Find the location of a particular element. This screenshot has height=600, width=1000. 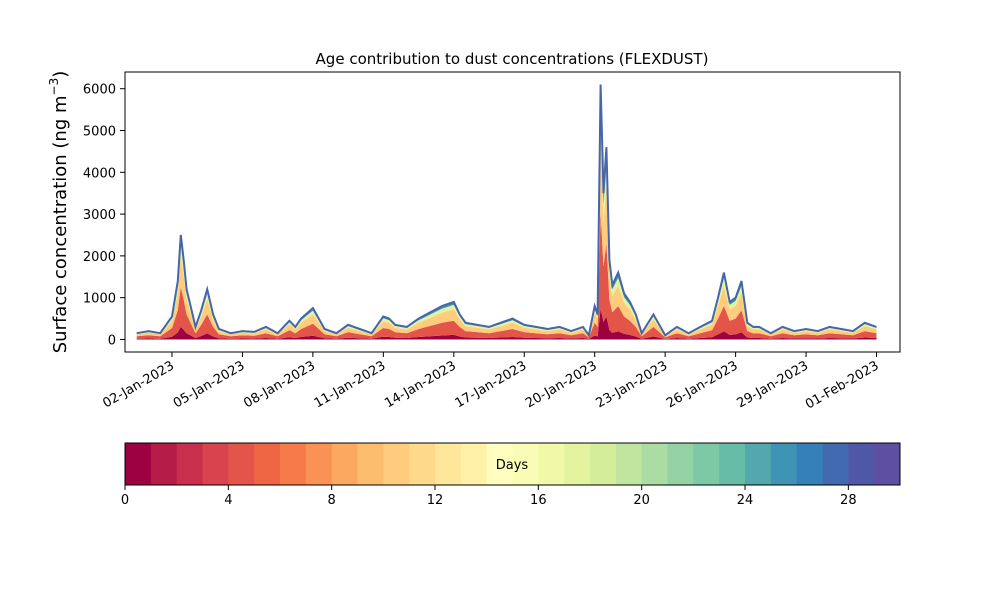

colorbar-tick-label: 0 is located at coordinates (125, 500).